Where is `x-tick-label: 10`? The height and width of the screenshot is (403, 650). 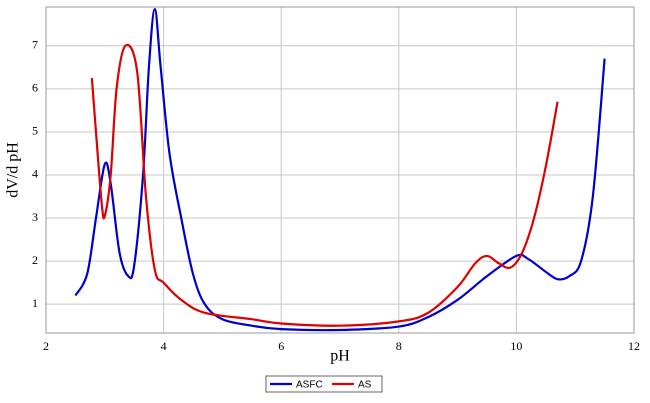
x-tick-label: 10 is located at coordinates (516, 346).